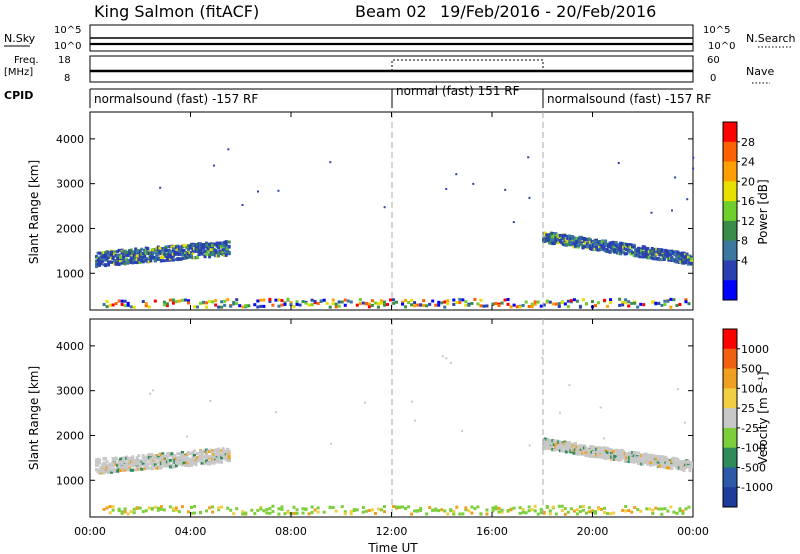  What do you see at coordinates (291, 531) in the screenshot?
I see `xtick-label: 08:00` at bounding box center [291, 531].